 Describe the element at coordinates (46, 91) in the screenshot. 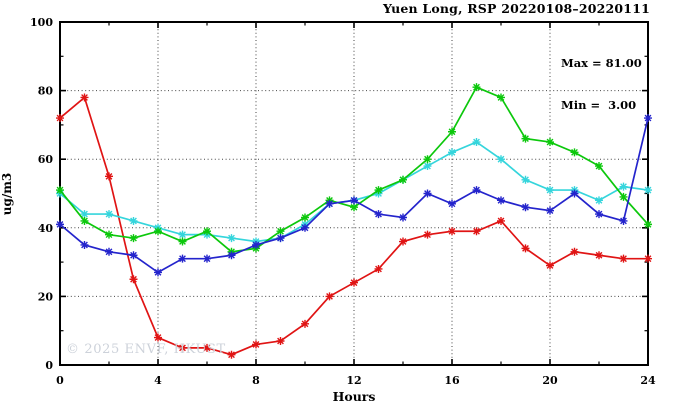

I see `y-tick-label: 80` at that location.